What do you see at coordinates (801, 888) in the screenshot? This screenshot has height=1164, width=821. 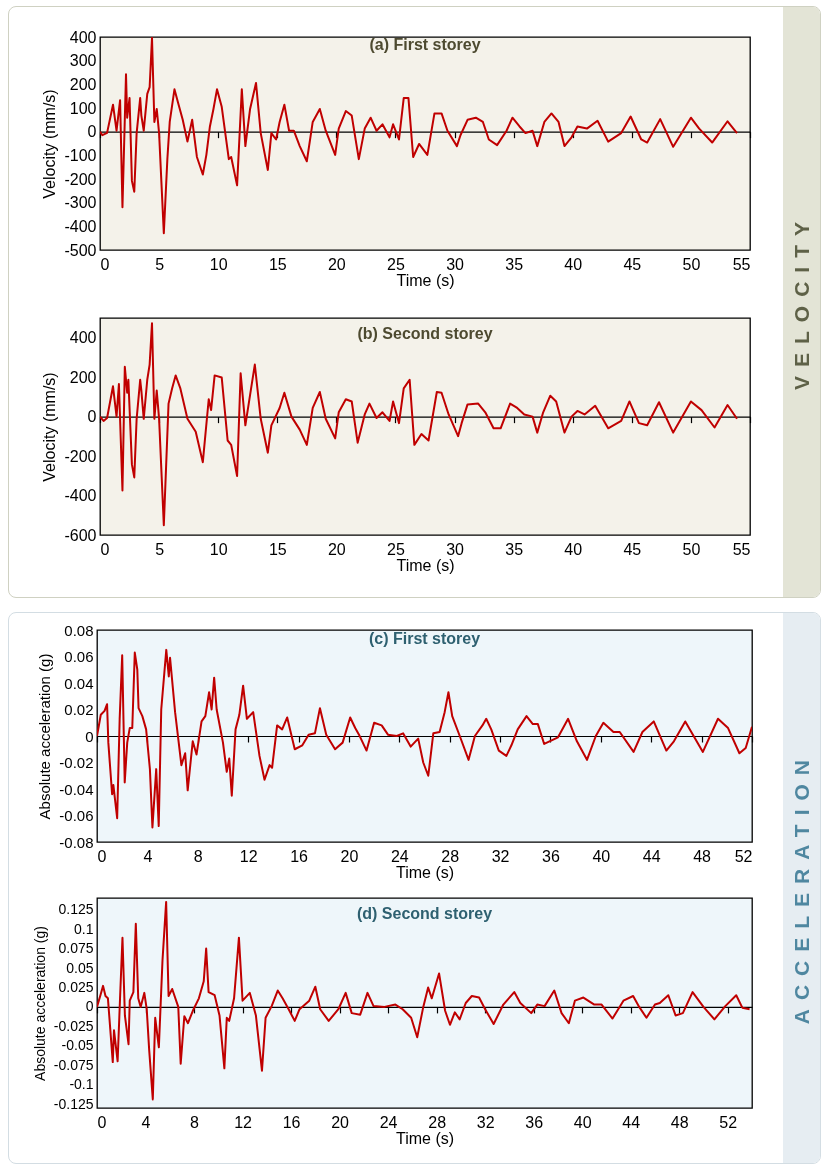 I see `text: ACCELERATION` at bounding box center [801, 888].